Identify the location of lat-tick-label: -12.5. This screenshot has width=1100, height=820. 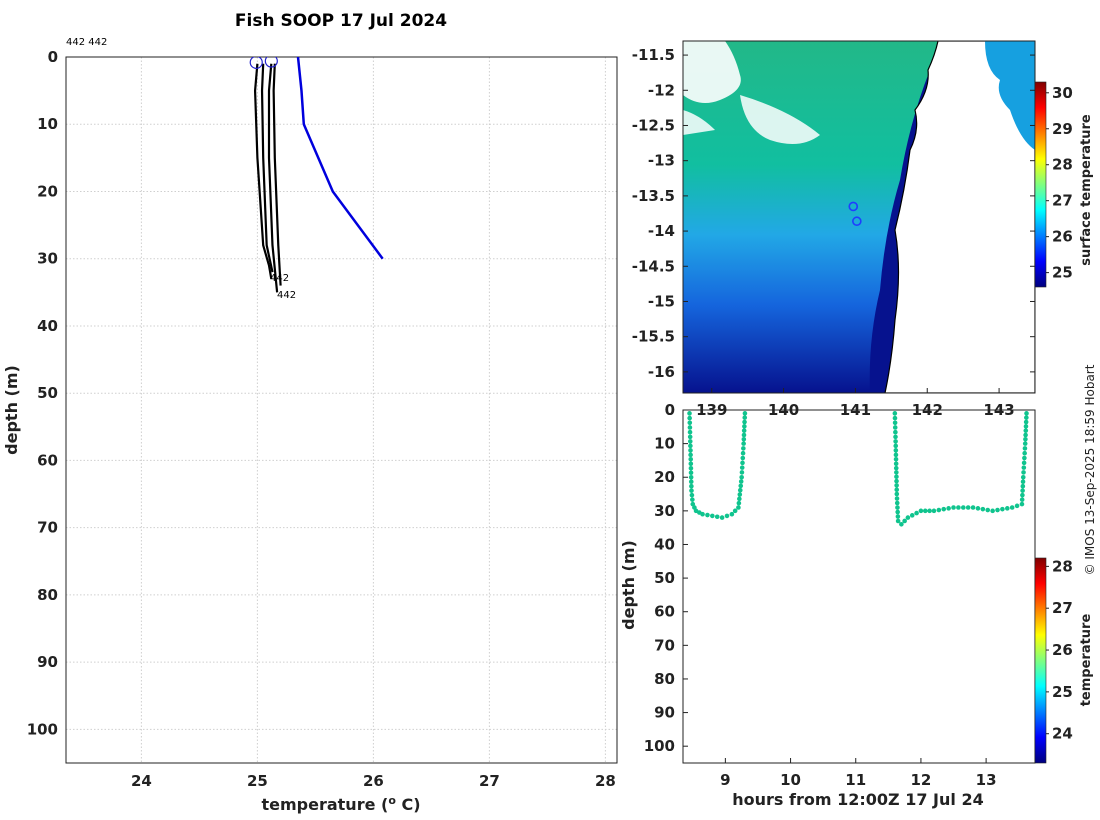
(653, 125).